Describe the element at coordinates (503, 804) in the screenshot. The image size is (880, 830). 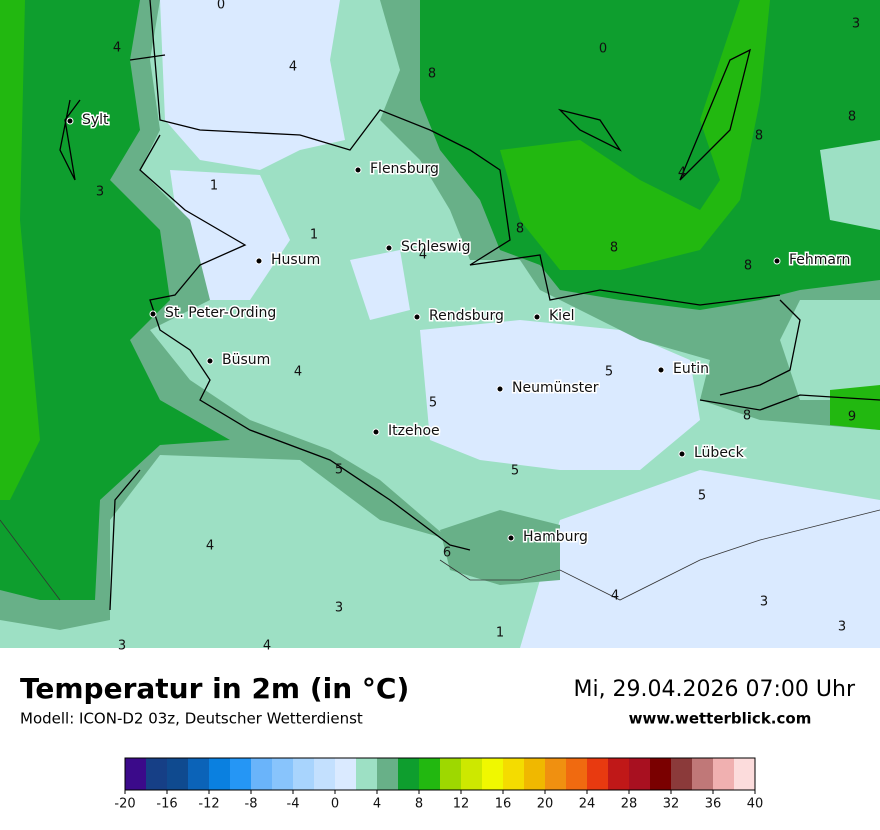
I see `colorbar-tick-label: 16` at that location.